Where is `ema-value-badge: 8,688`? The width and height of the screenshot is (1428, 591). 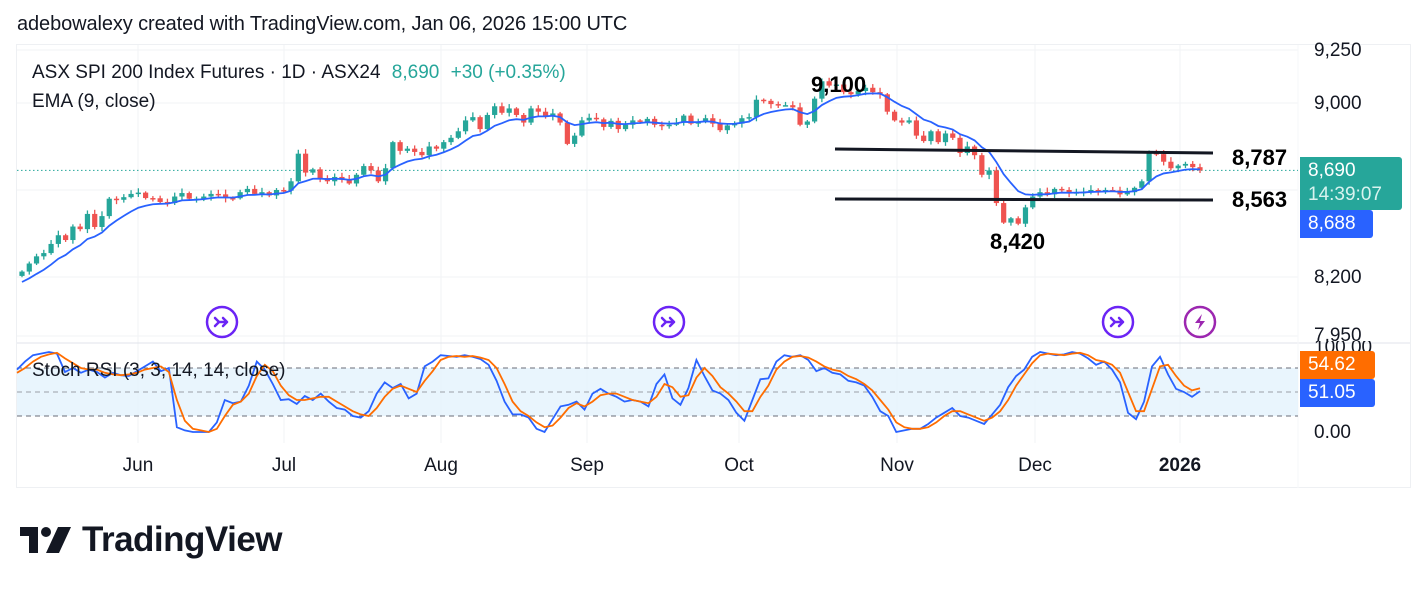
ema-value-badge: 8,688 is located at coordinates (1336, 224).